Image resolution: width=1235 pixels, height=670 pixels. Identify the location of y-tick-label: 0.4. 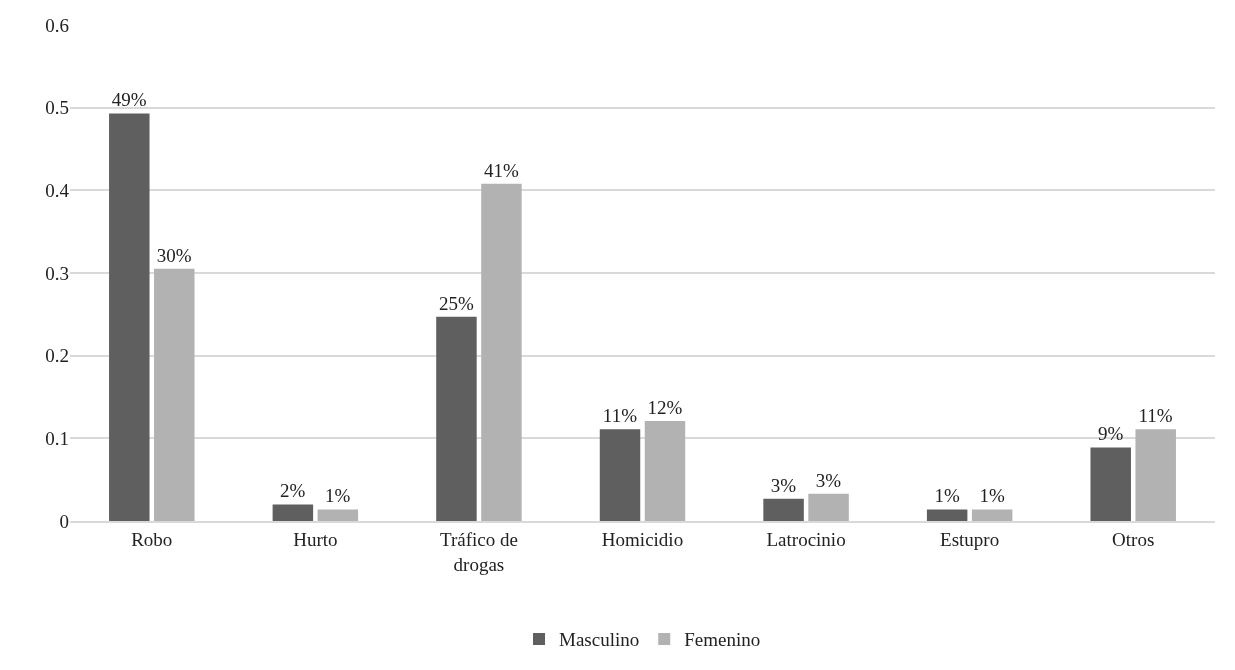
(57, 190).